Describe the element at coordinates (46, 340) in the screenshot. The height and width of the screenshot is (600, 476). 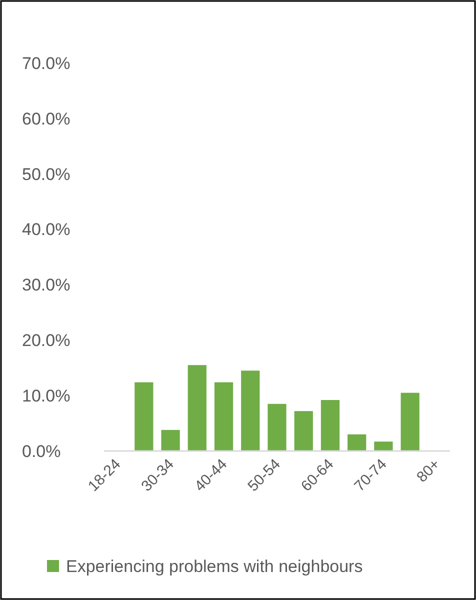
I see `y-tick-label: 20.0%` at that location.